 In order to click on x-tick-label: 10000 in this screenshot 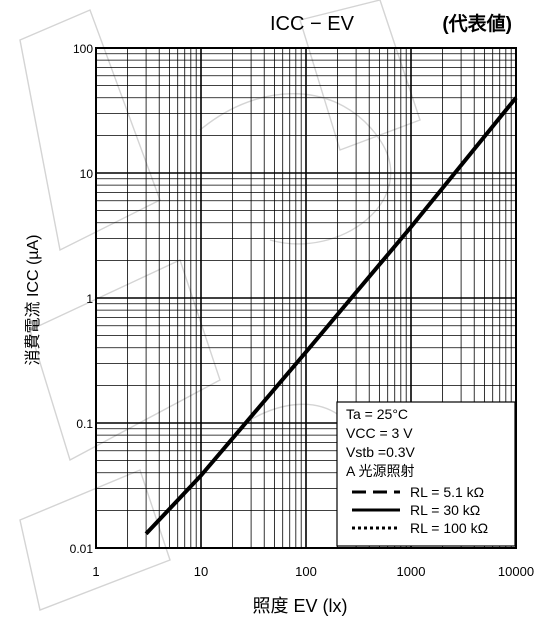, I will do `click(516, 571)`.